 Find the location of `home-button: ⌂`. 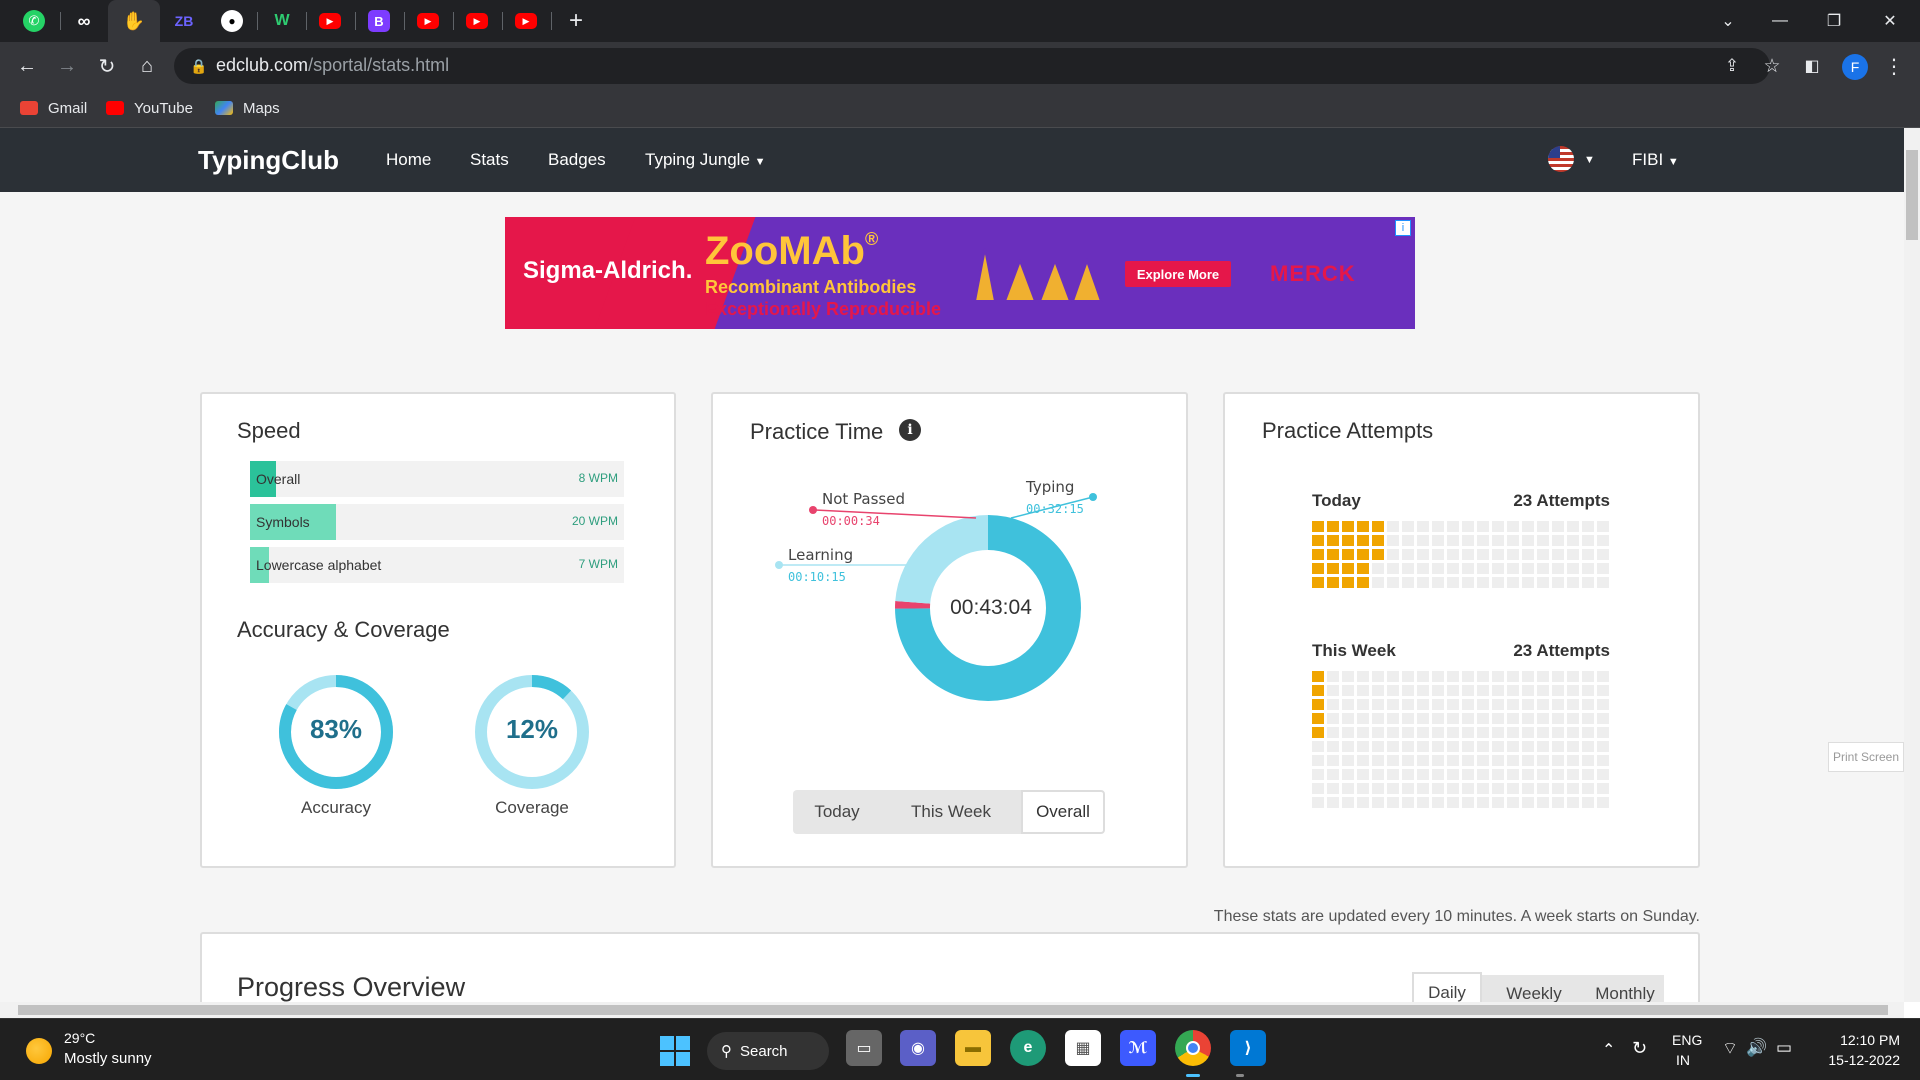

home-button: ⌂ is located at coordinates (147, 66).